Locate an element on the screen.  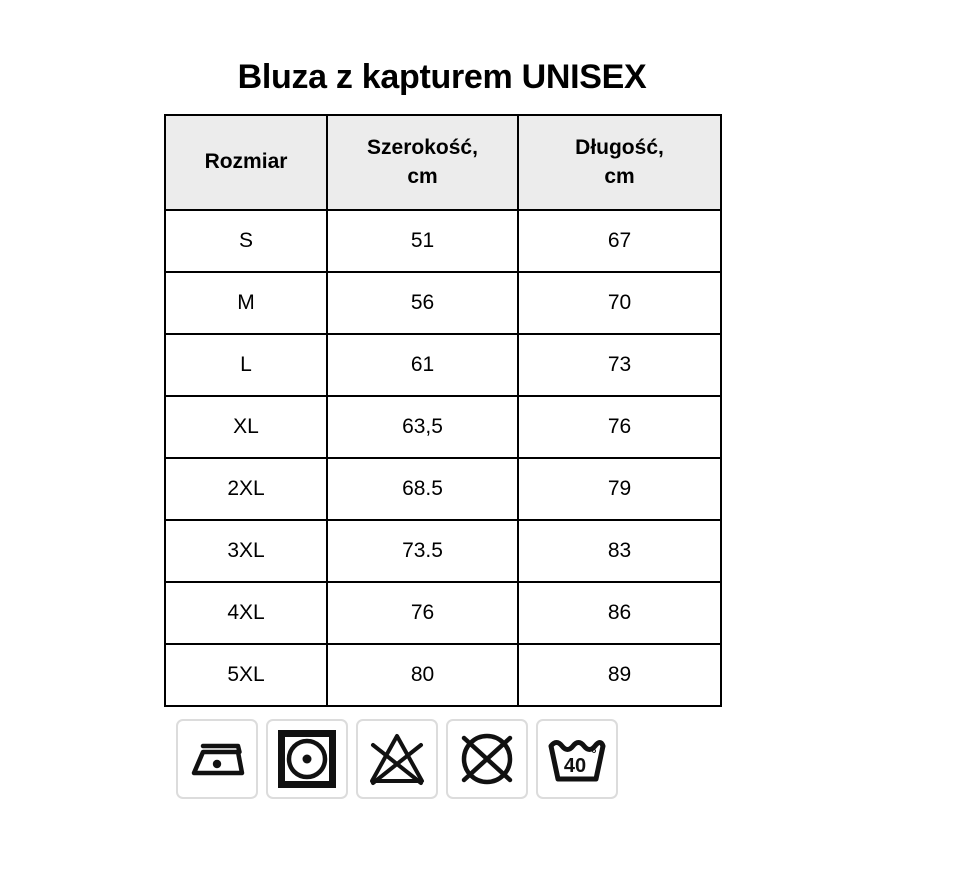
column-header-size: Rozmiar is located at coordinates (246, 162).